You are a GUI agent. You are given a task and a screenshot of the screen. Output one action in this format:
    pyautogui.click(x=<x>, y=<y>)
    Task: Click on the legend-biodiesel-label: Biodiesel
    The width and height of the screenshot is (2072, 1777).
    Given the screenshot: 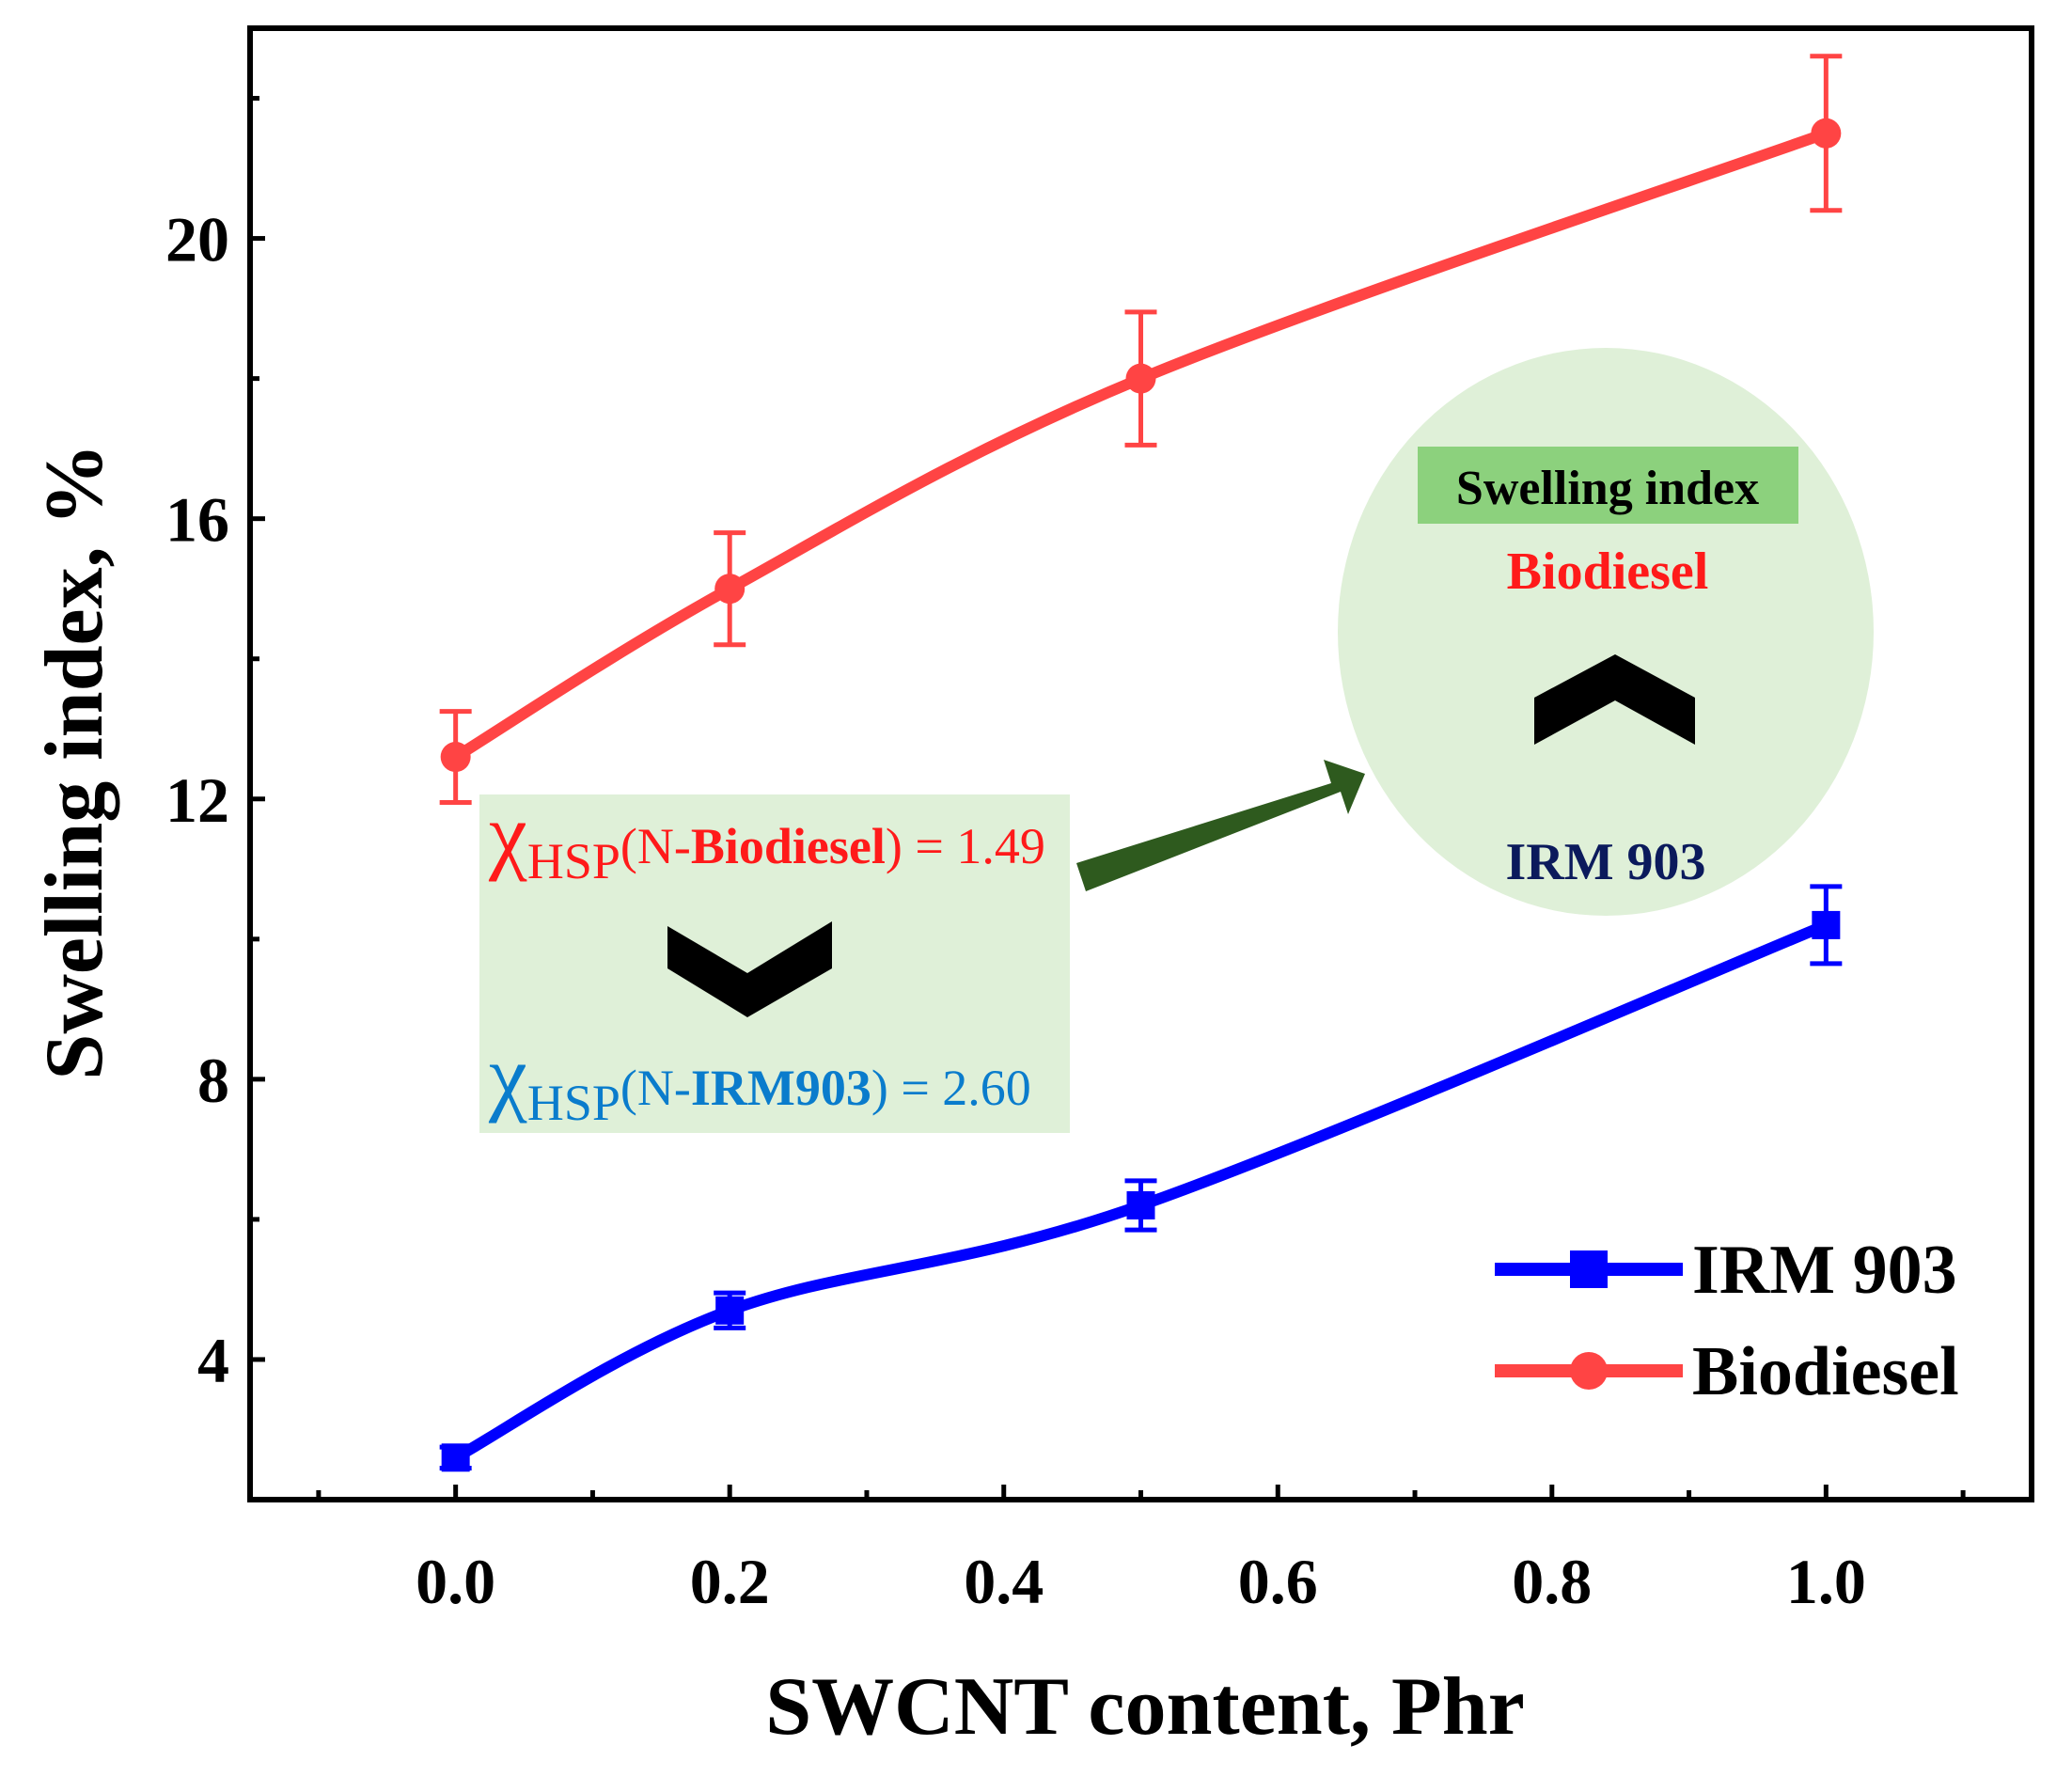 What is the action you would take?
    pyautogui.click(x=1825, y=1371)
    